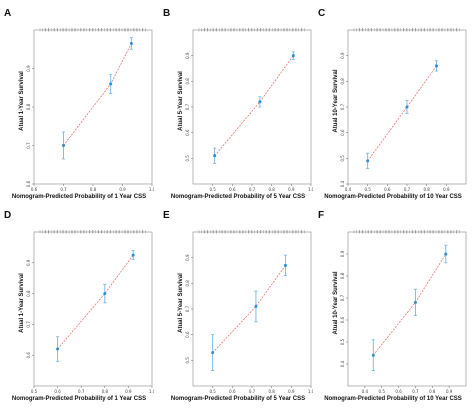 The image size is (474, 412). What do you see at coordinates (8, 215) in the screenshot?
I see `panel-letter: D` at bounding box center [8, 215].